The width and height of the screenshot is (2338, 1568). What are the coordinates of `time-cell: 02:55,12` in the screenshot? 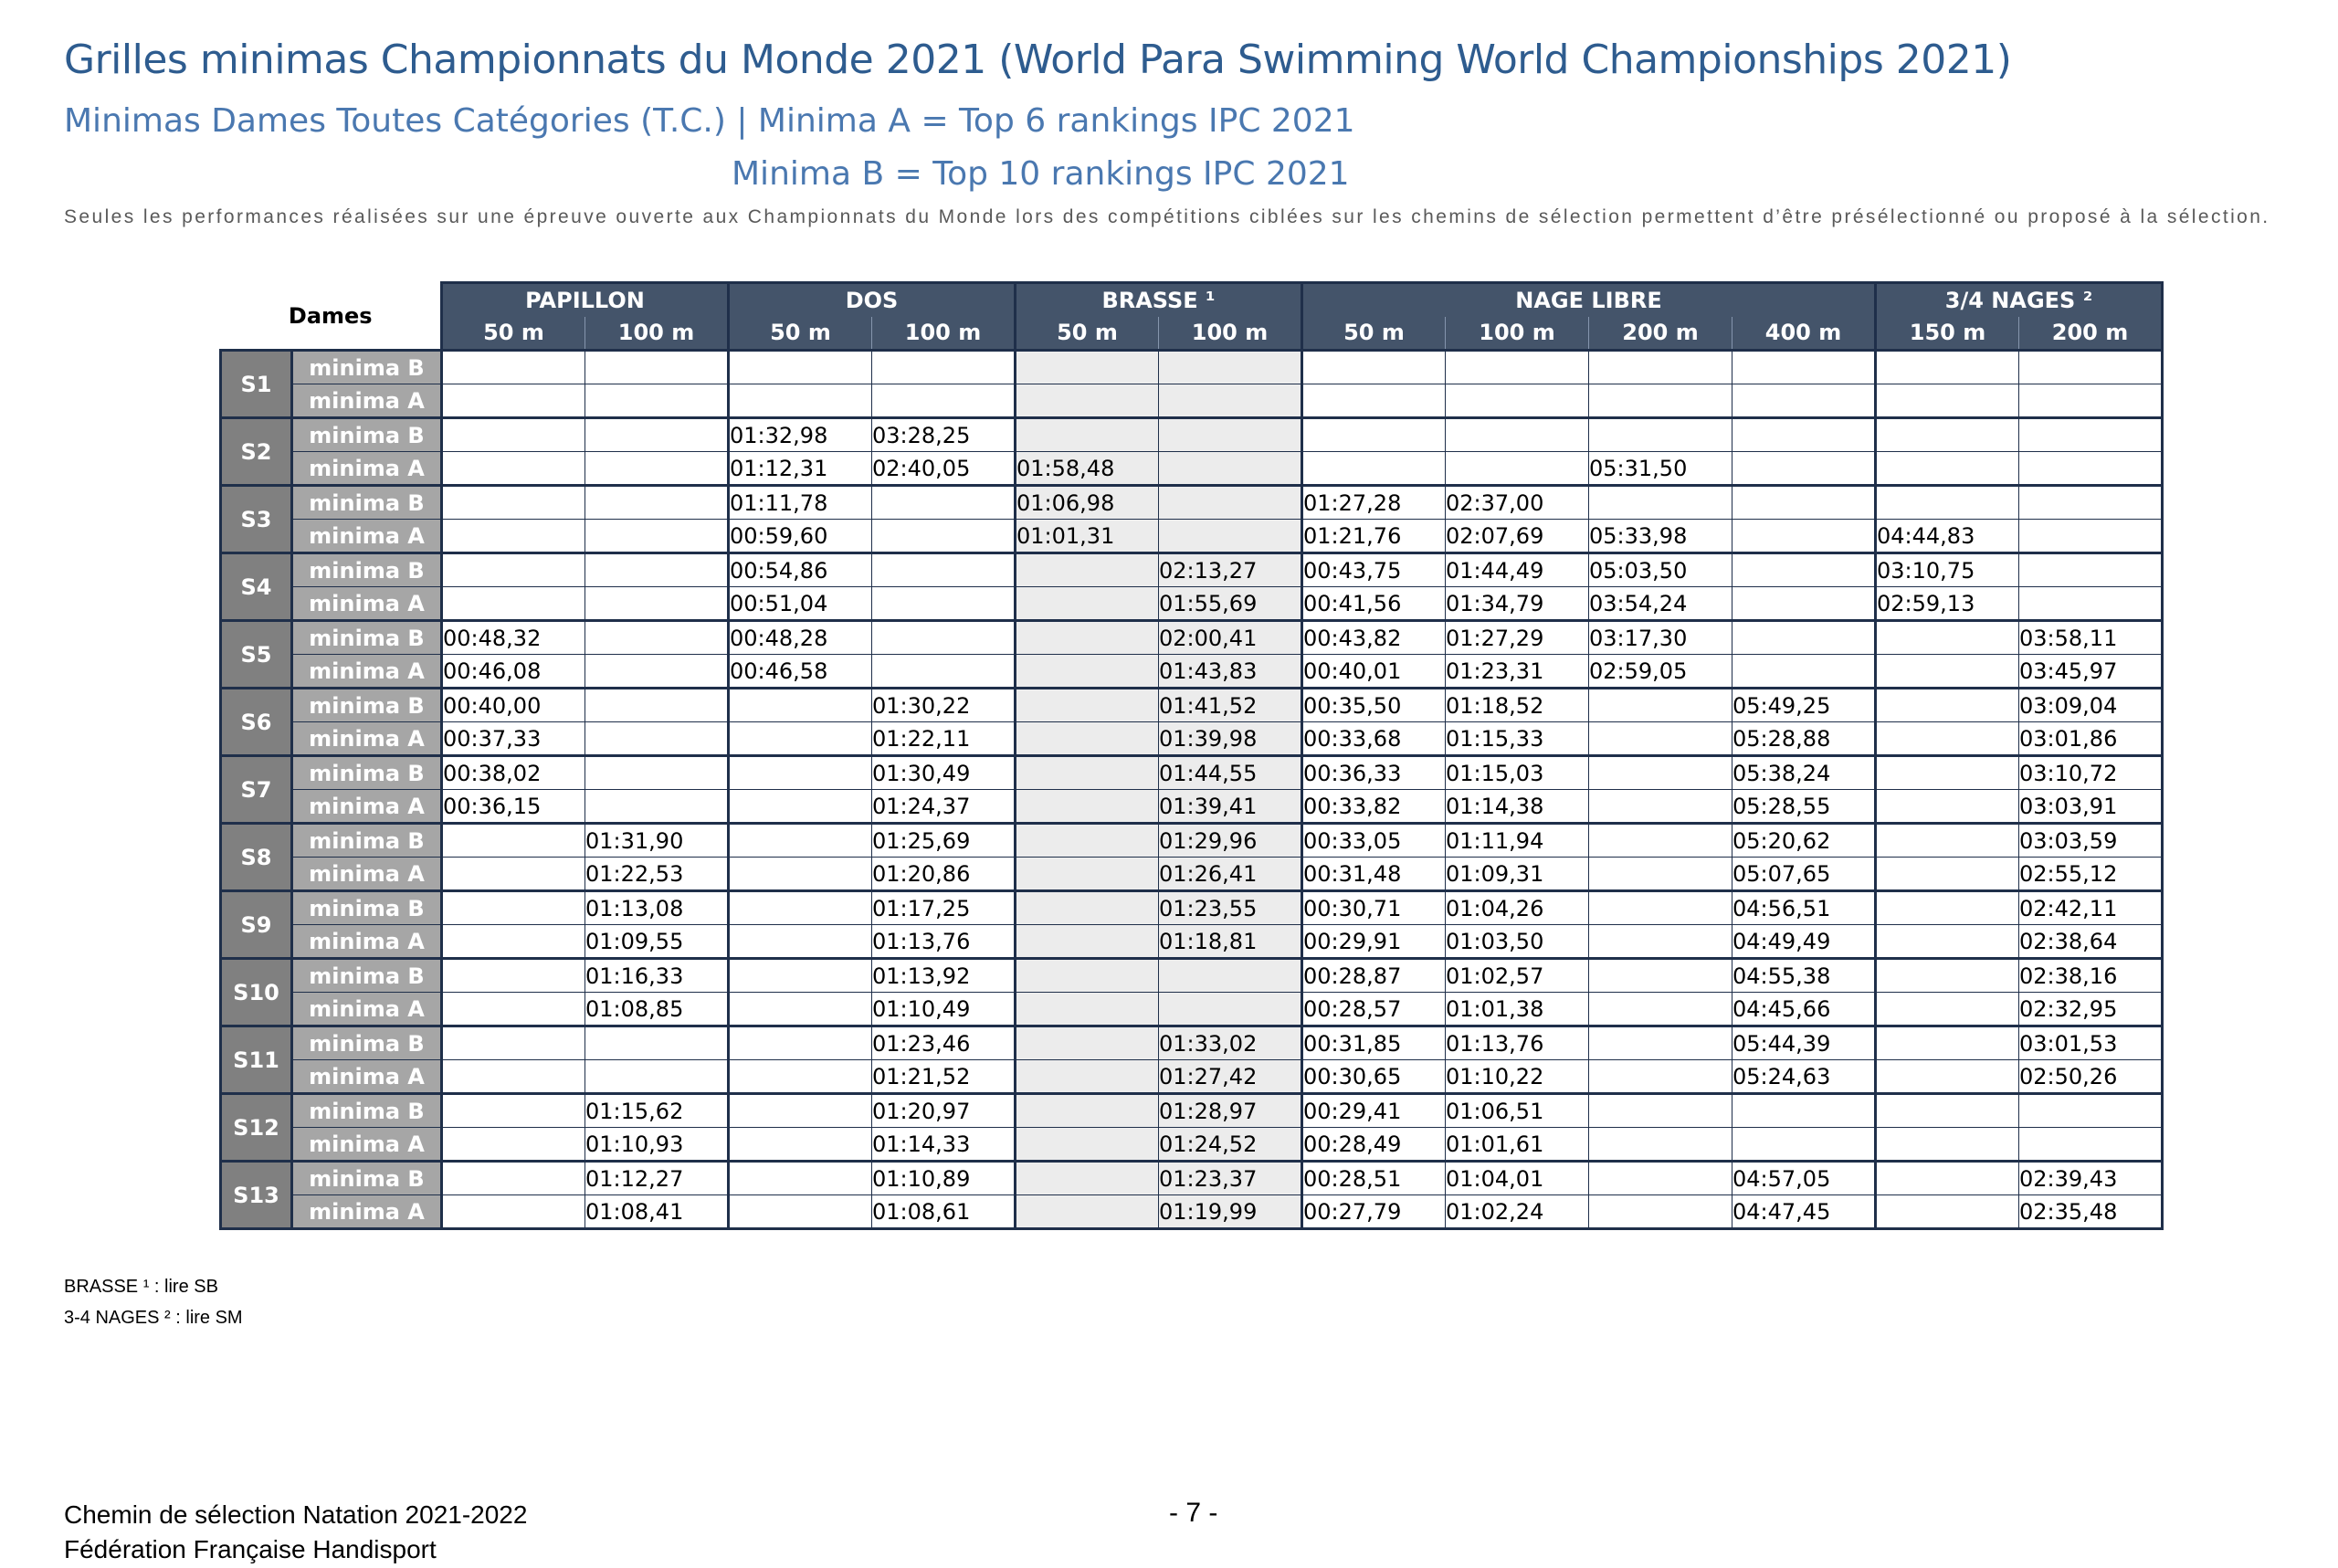 It's located at (2091, 874).